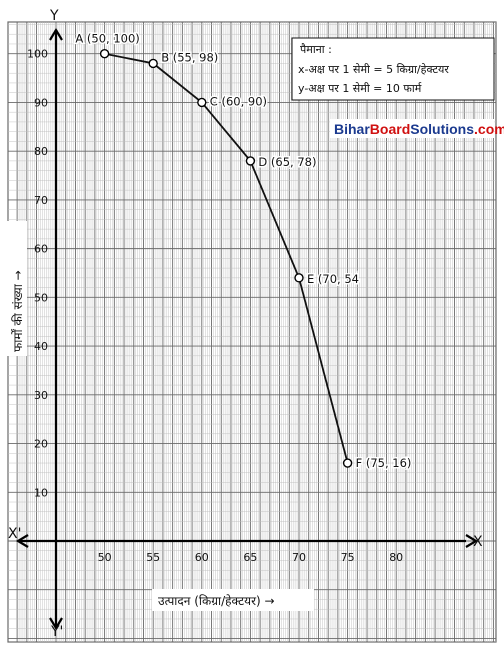 Image resolution: width=504 pixels, height=646 pixels. What do you see at coordinates (250, 557) in the screenshot?
I see `x-tick-label: 65` at bounding box center [250, 557].